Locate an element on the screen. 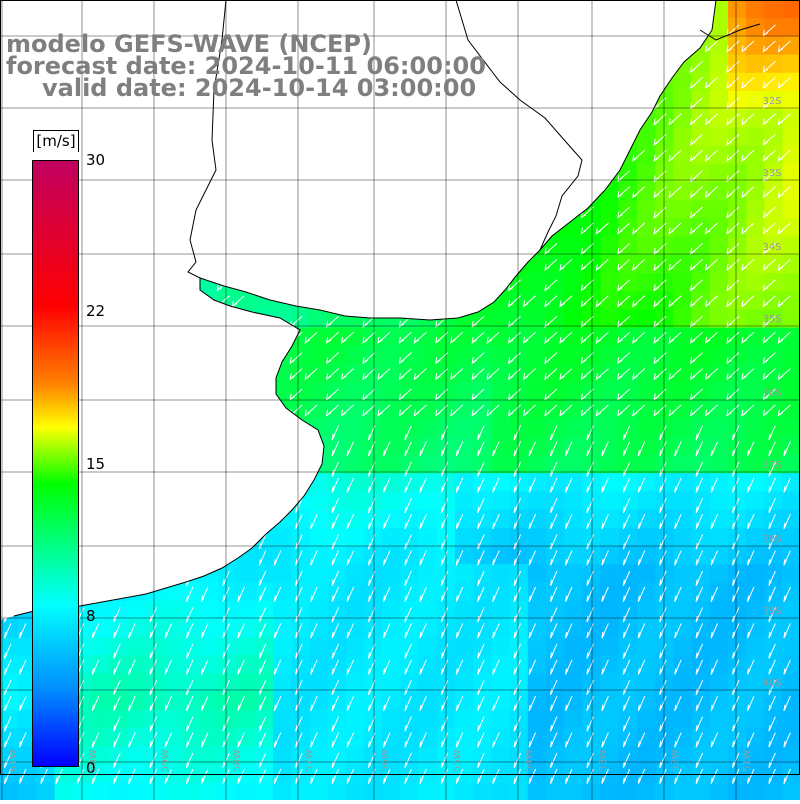 This screenshot has height=804, width=800. longitude-labels: 61W 60W 59W 58W 57W 56W 55W 54W 53W 52W 51W is located at coordinates (380, 760).